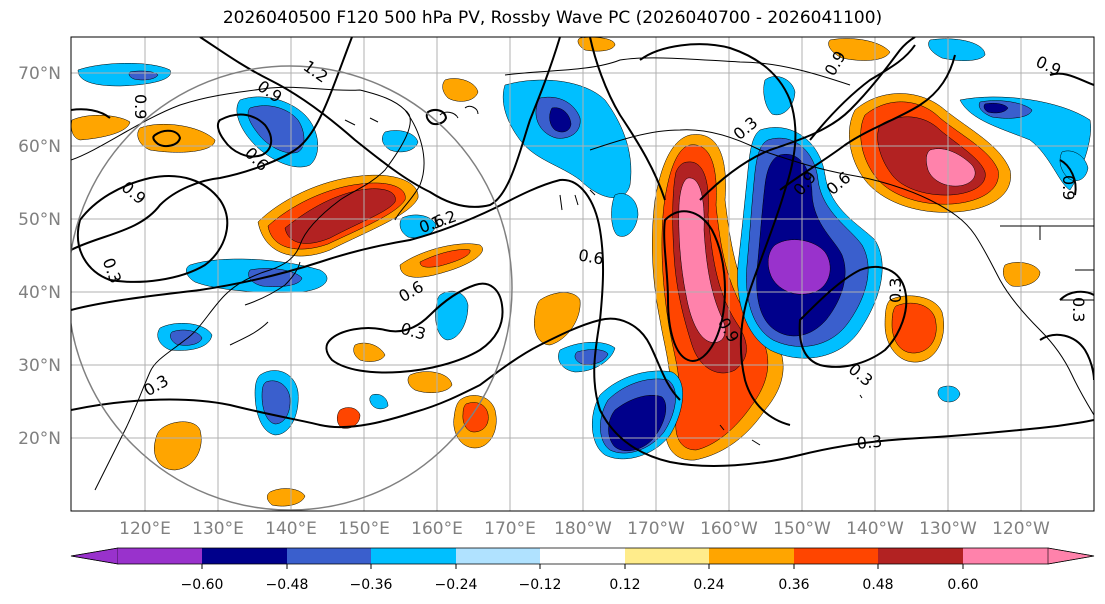 The image size is (1105, 604). I want to click on coastline-alaska, so click(677, 116).